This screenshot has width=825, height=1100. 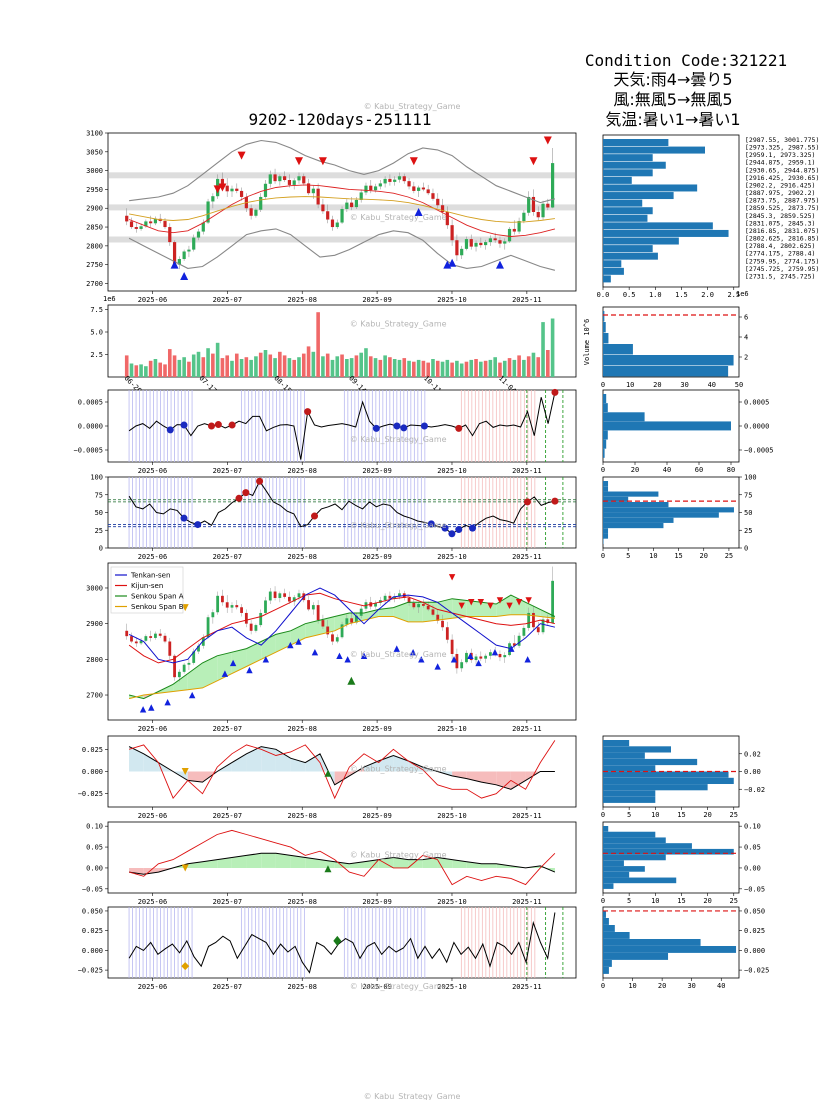 What do you see at coordinates (398, 217) in the screenshot?
I see `panel-watermark: © Kabu_Strategy_Game` at bounding box center [398, 217].